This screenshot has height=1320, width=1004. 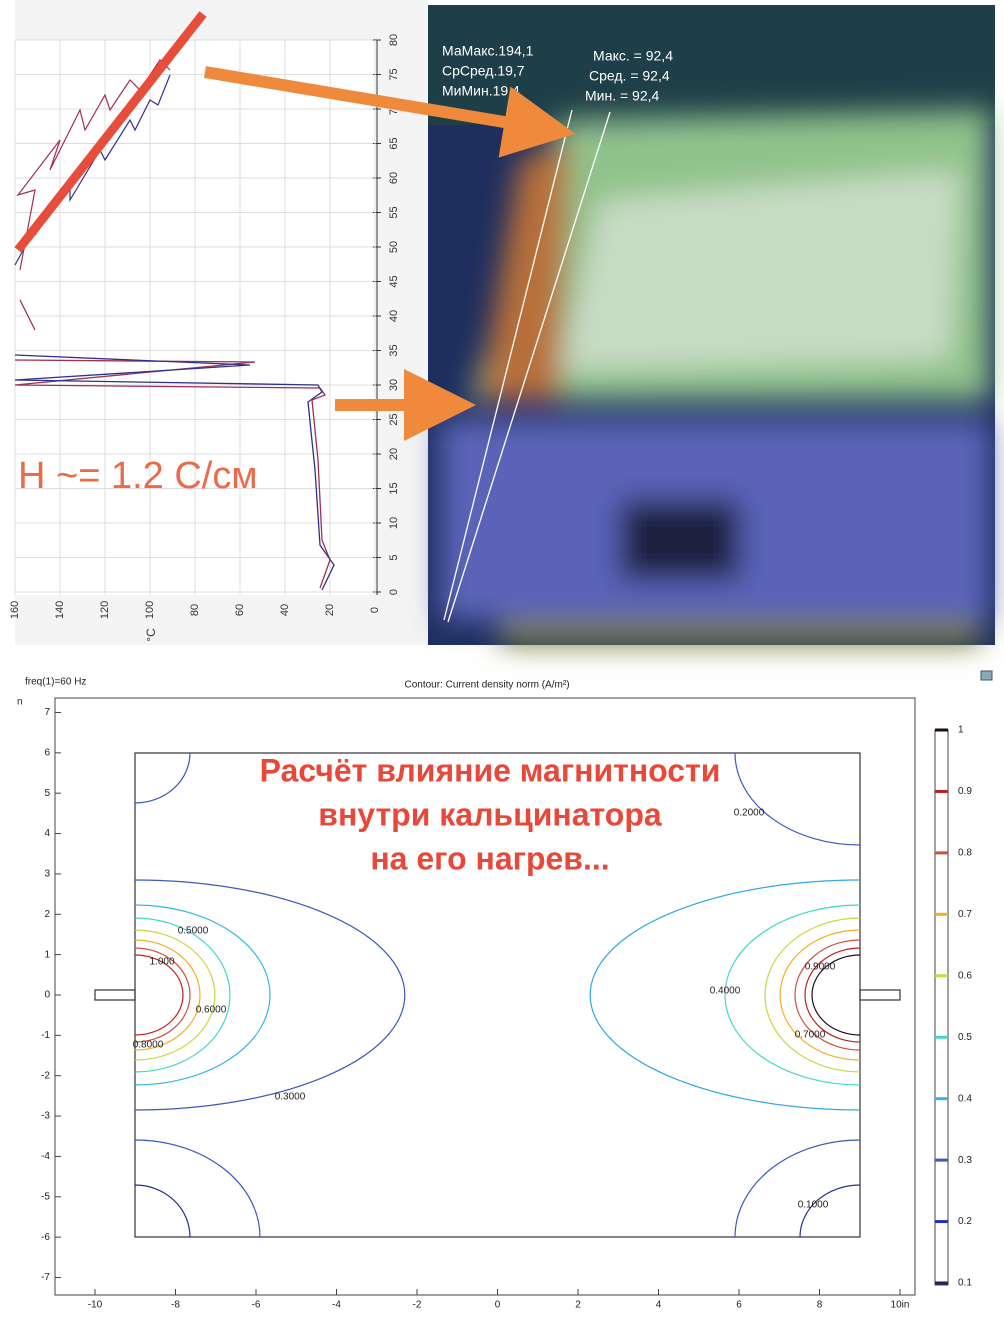 What do you see at coordinates (390, 112) in the screenshot?
I see `arrow` at bounding box center [390, 112].